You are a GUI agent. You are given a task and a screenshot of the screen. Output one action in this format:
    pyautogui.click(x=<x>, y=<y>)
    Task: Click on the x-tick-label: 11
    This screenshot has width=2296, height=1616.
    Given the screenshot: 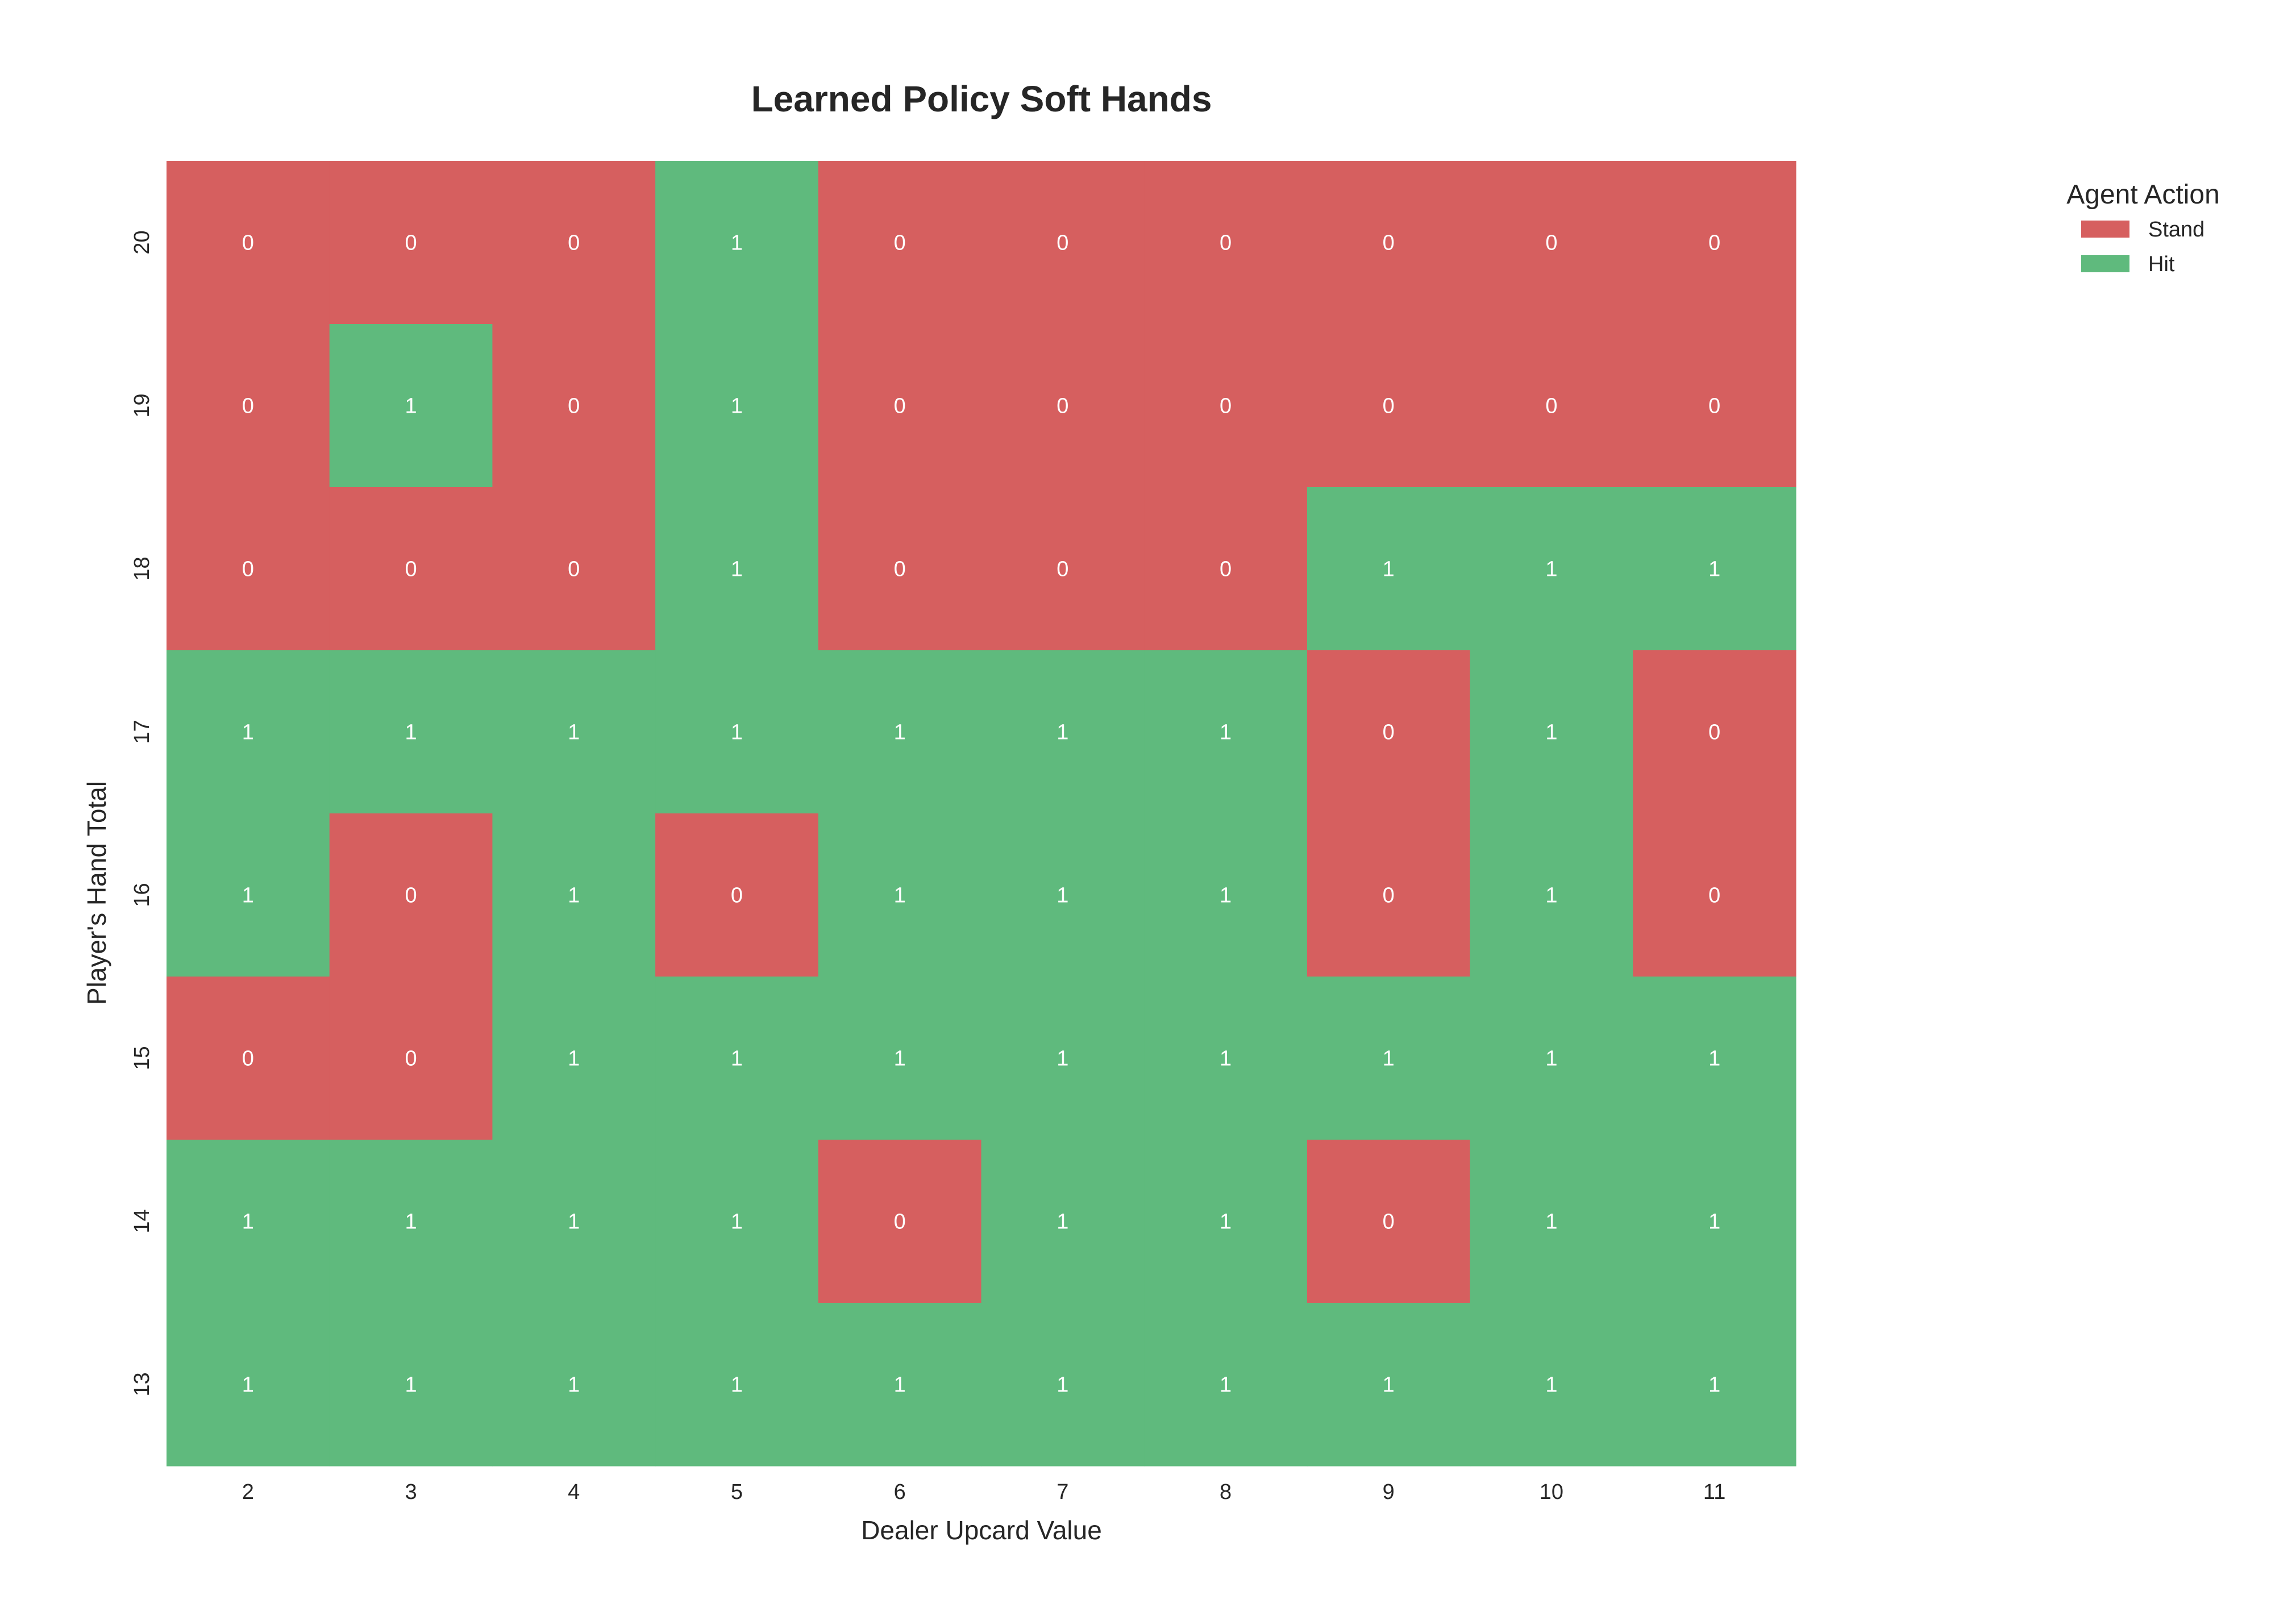 What is the action you would take?
    pyautogui.click(x=1714, y=1492)
    